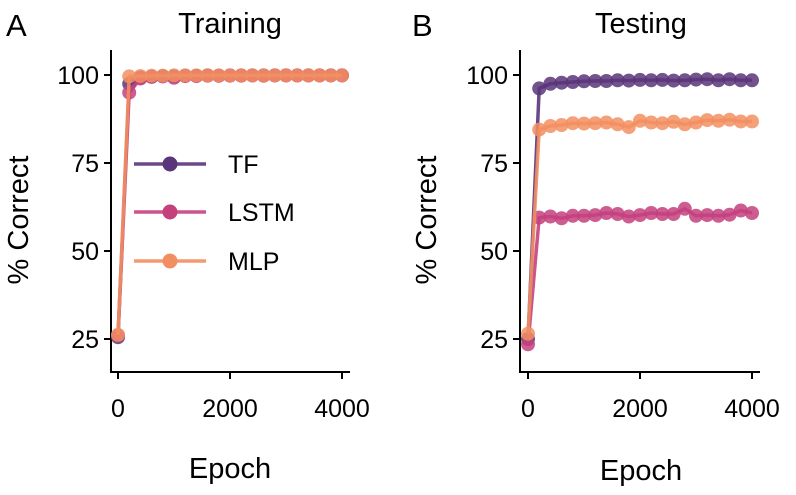 This screenshot has width=796, height=495. Describe the element at coordinates (261, 213) in the screenshot. I see `legend-label-lstm: LSTM` at that location.